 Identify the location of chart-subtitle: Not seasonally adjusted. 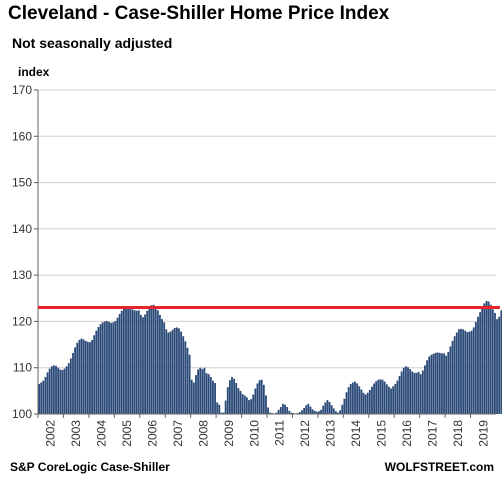
(92, 43).